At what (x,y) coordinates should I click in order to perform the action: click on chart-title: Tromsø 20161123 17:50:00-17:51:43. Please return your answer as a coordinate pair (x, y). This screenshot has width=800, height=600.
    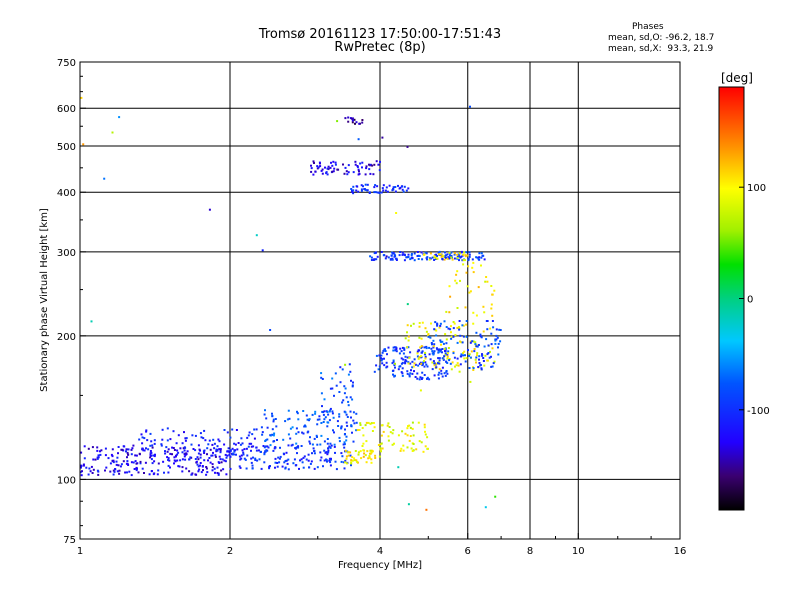
    Looking at the image, I should click on (380, 34).